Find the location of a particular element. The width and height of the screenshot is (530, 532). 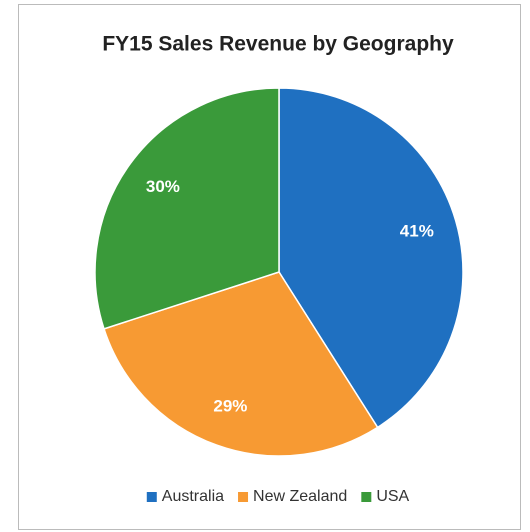

data-label: 29% is located at coordinates (230, 406).